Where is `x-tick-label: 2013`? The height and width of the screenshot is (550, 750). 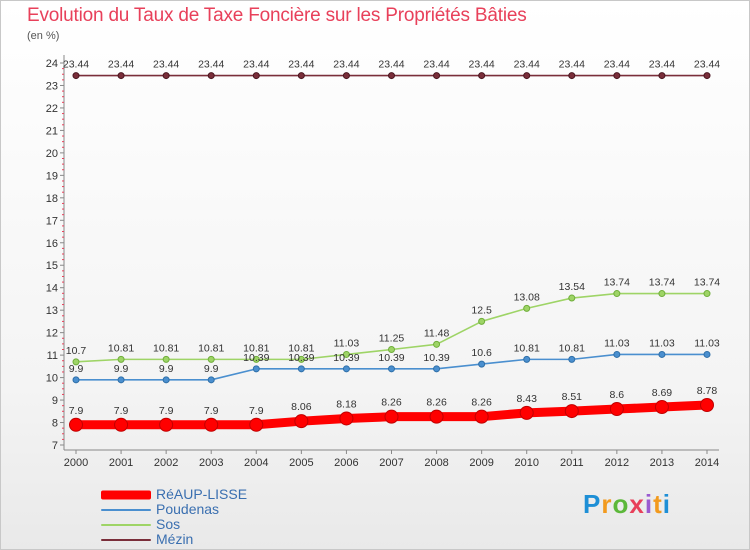
x-tick-label: 2013 is located at coordinates (662, 463).